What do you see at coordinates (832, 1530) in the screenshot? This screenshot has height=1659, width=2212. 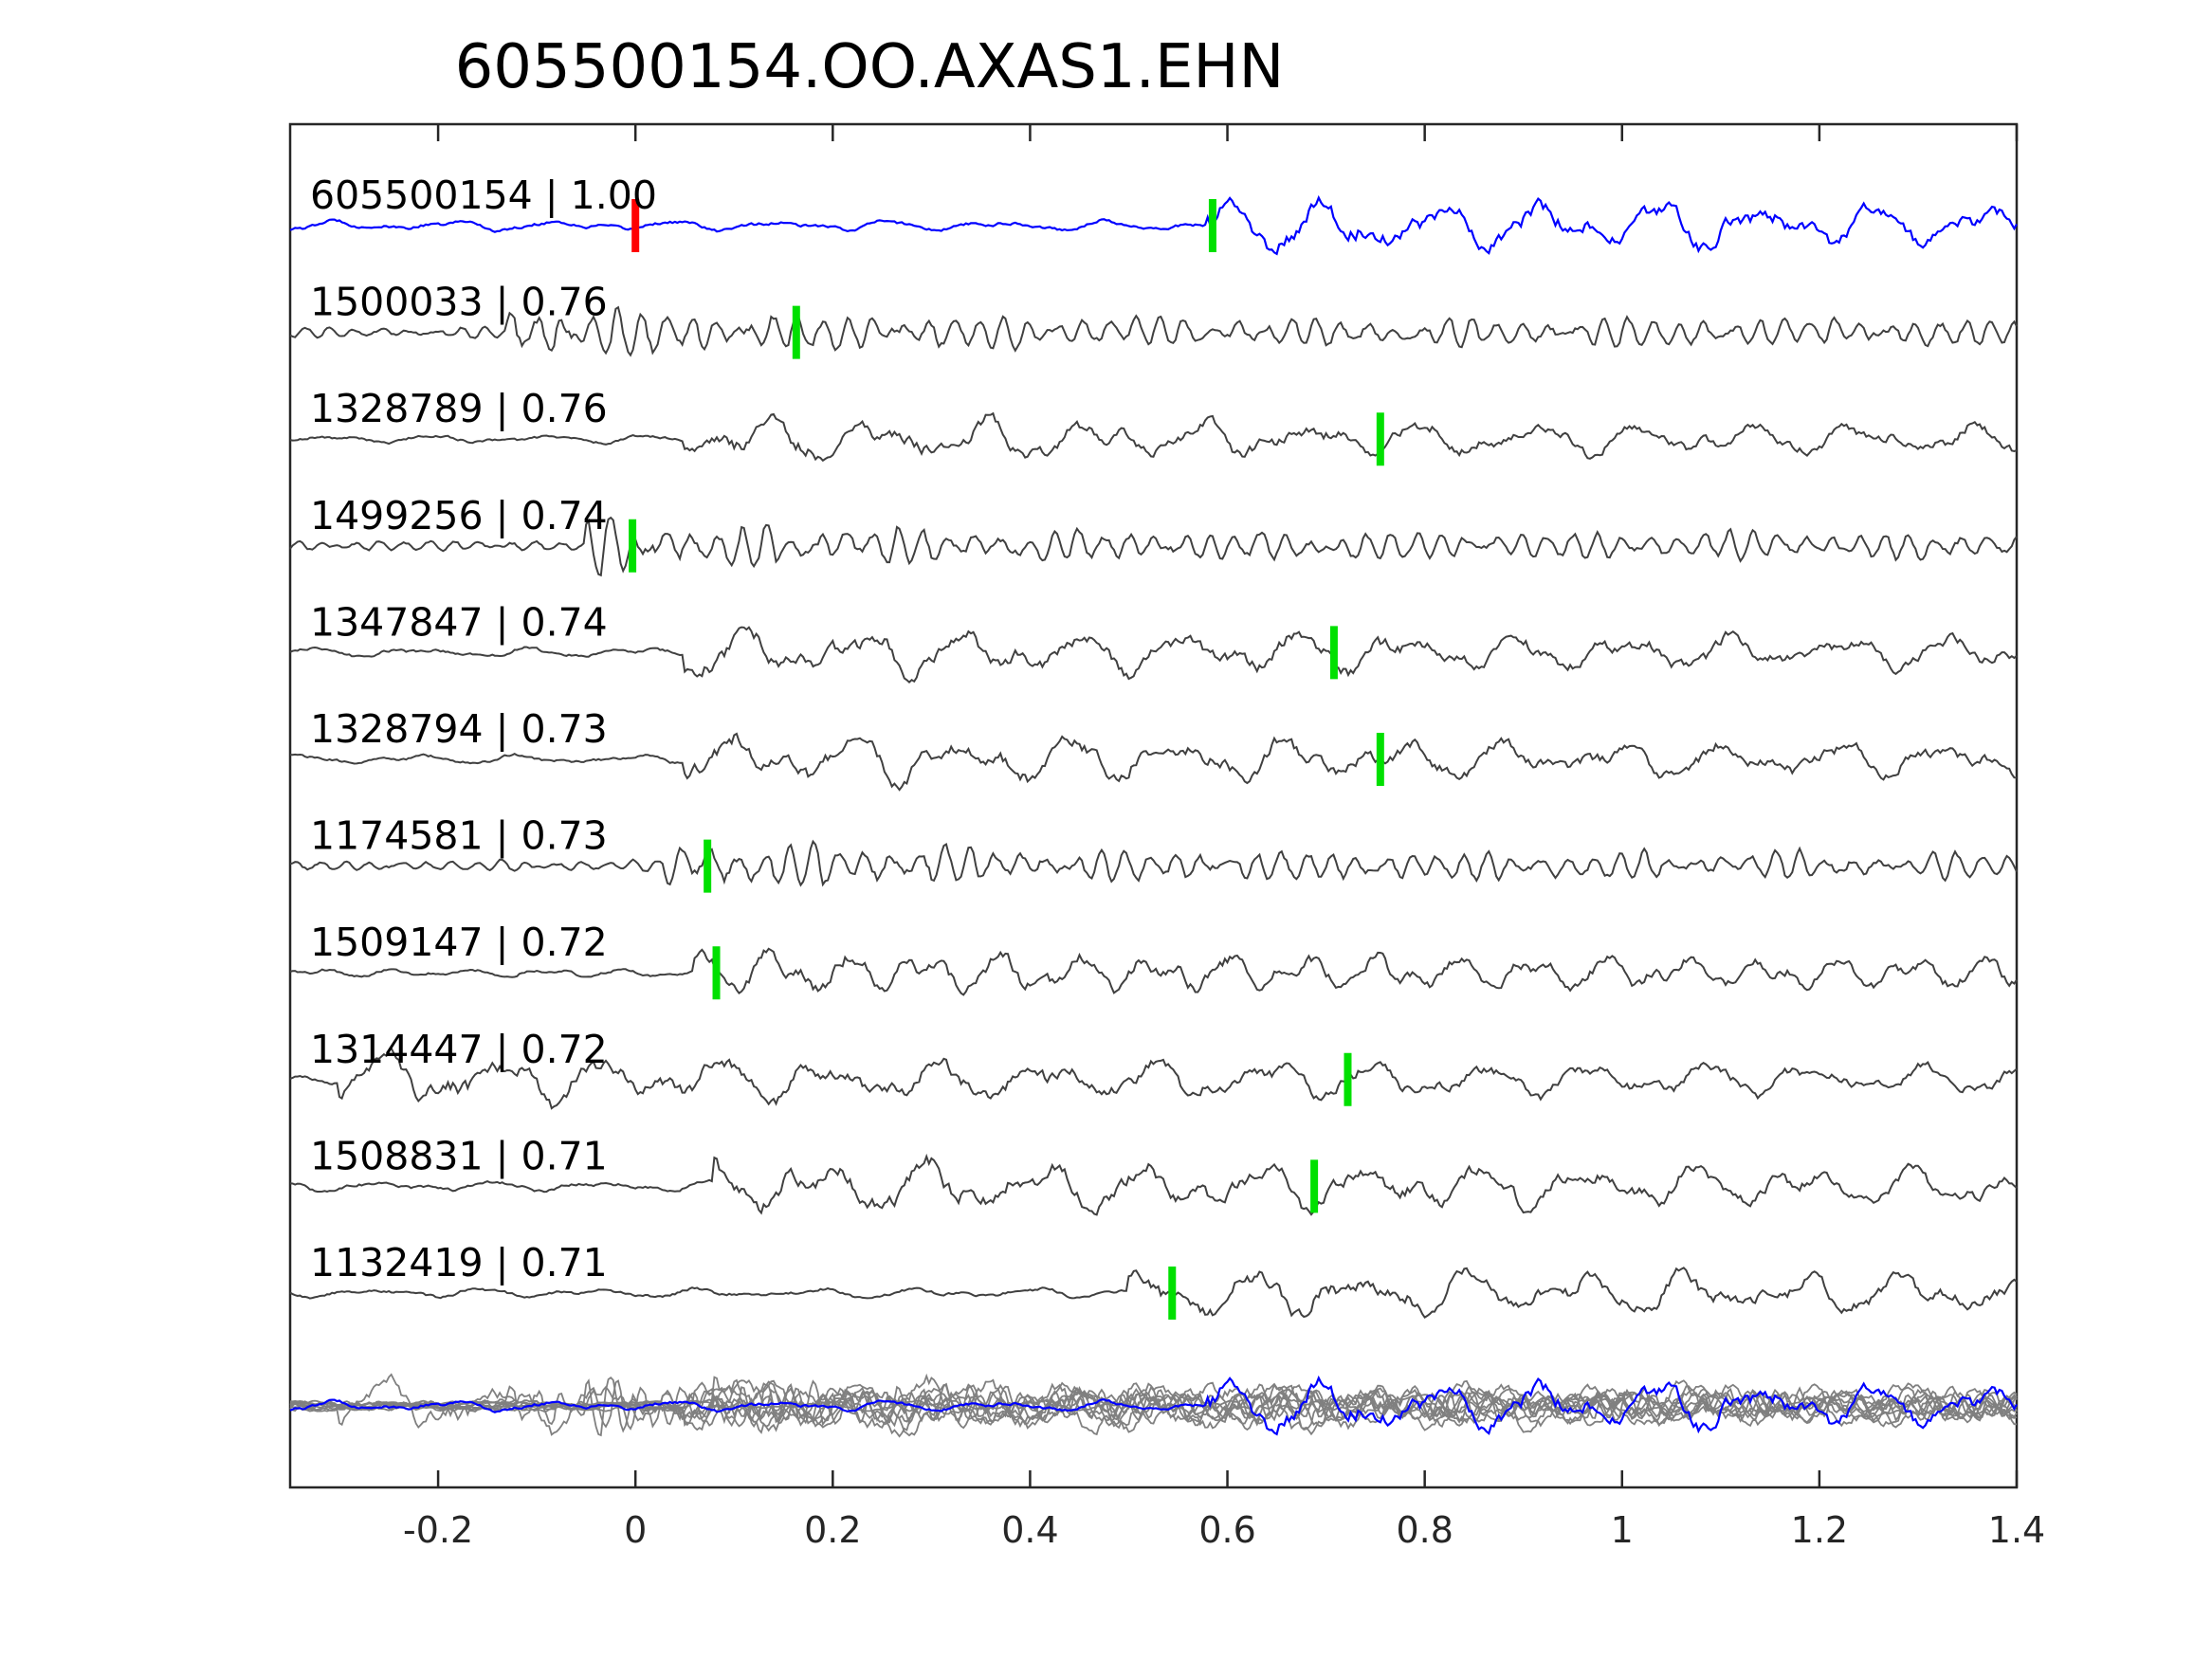 I see `x-tick-label: 0.2` at bounding box center [832, 1530].